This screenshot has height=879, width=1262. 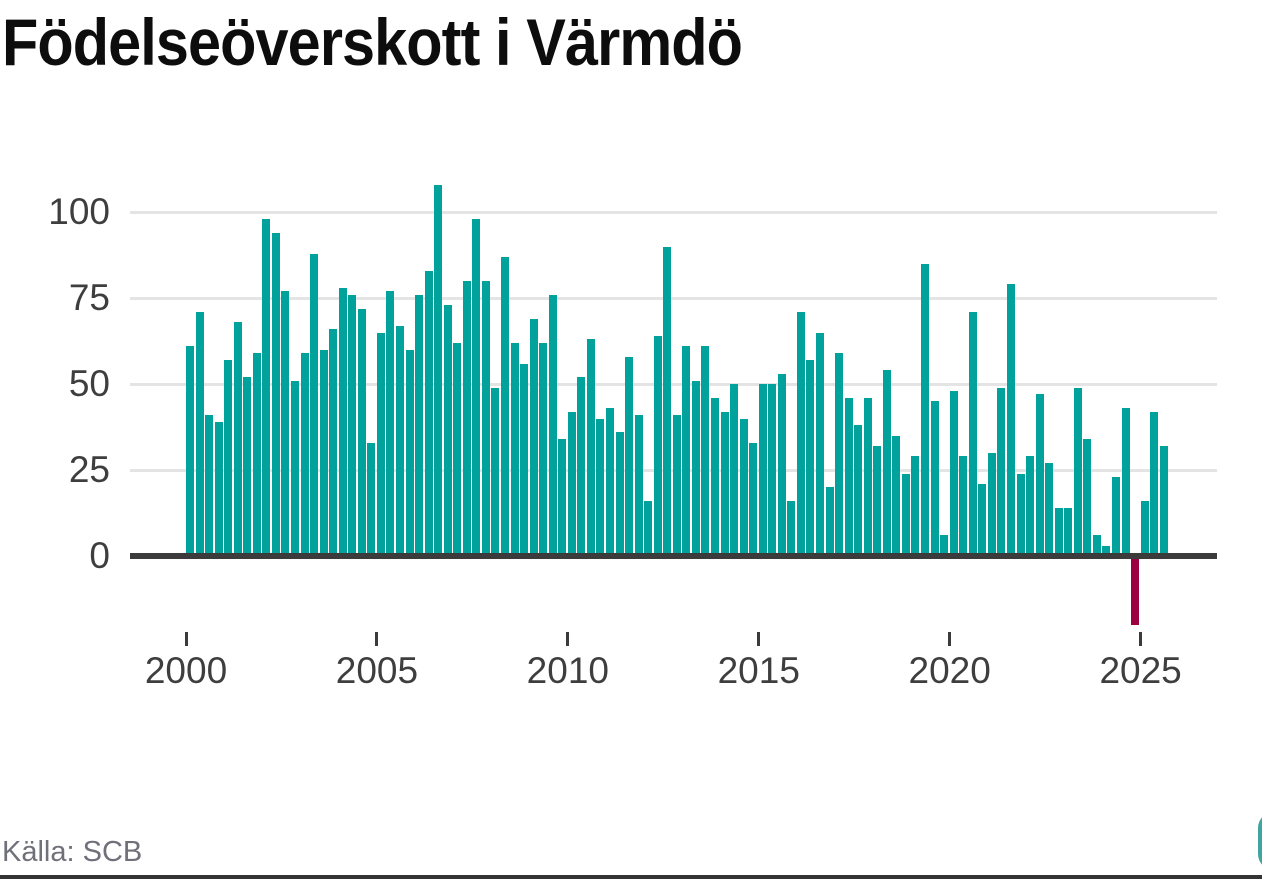 What do you see at coordinates (829, 521) in the screenshot?
I see `bar-2016Q4` at bounding box center [829, 521].